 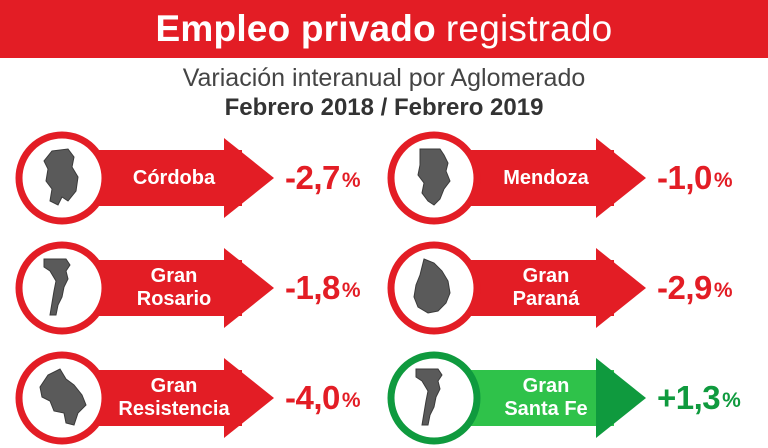 What do you see at coordinates (434, 177) in the screenshot?
I see `mendoza-map-icon` at bounding box center [434, 177].